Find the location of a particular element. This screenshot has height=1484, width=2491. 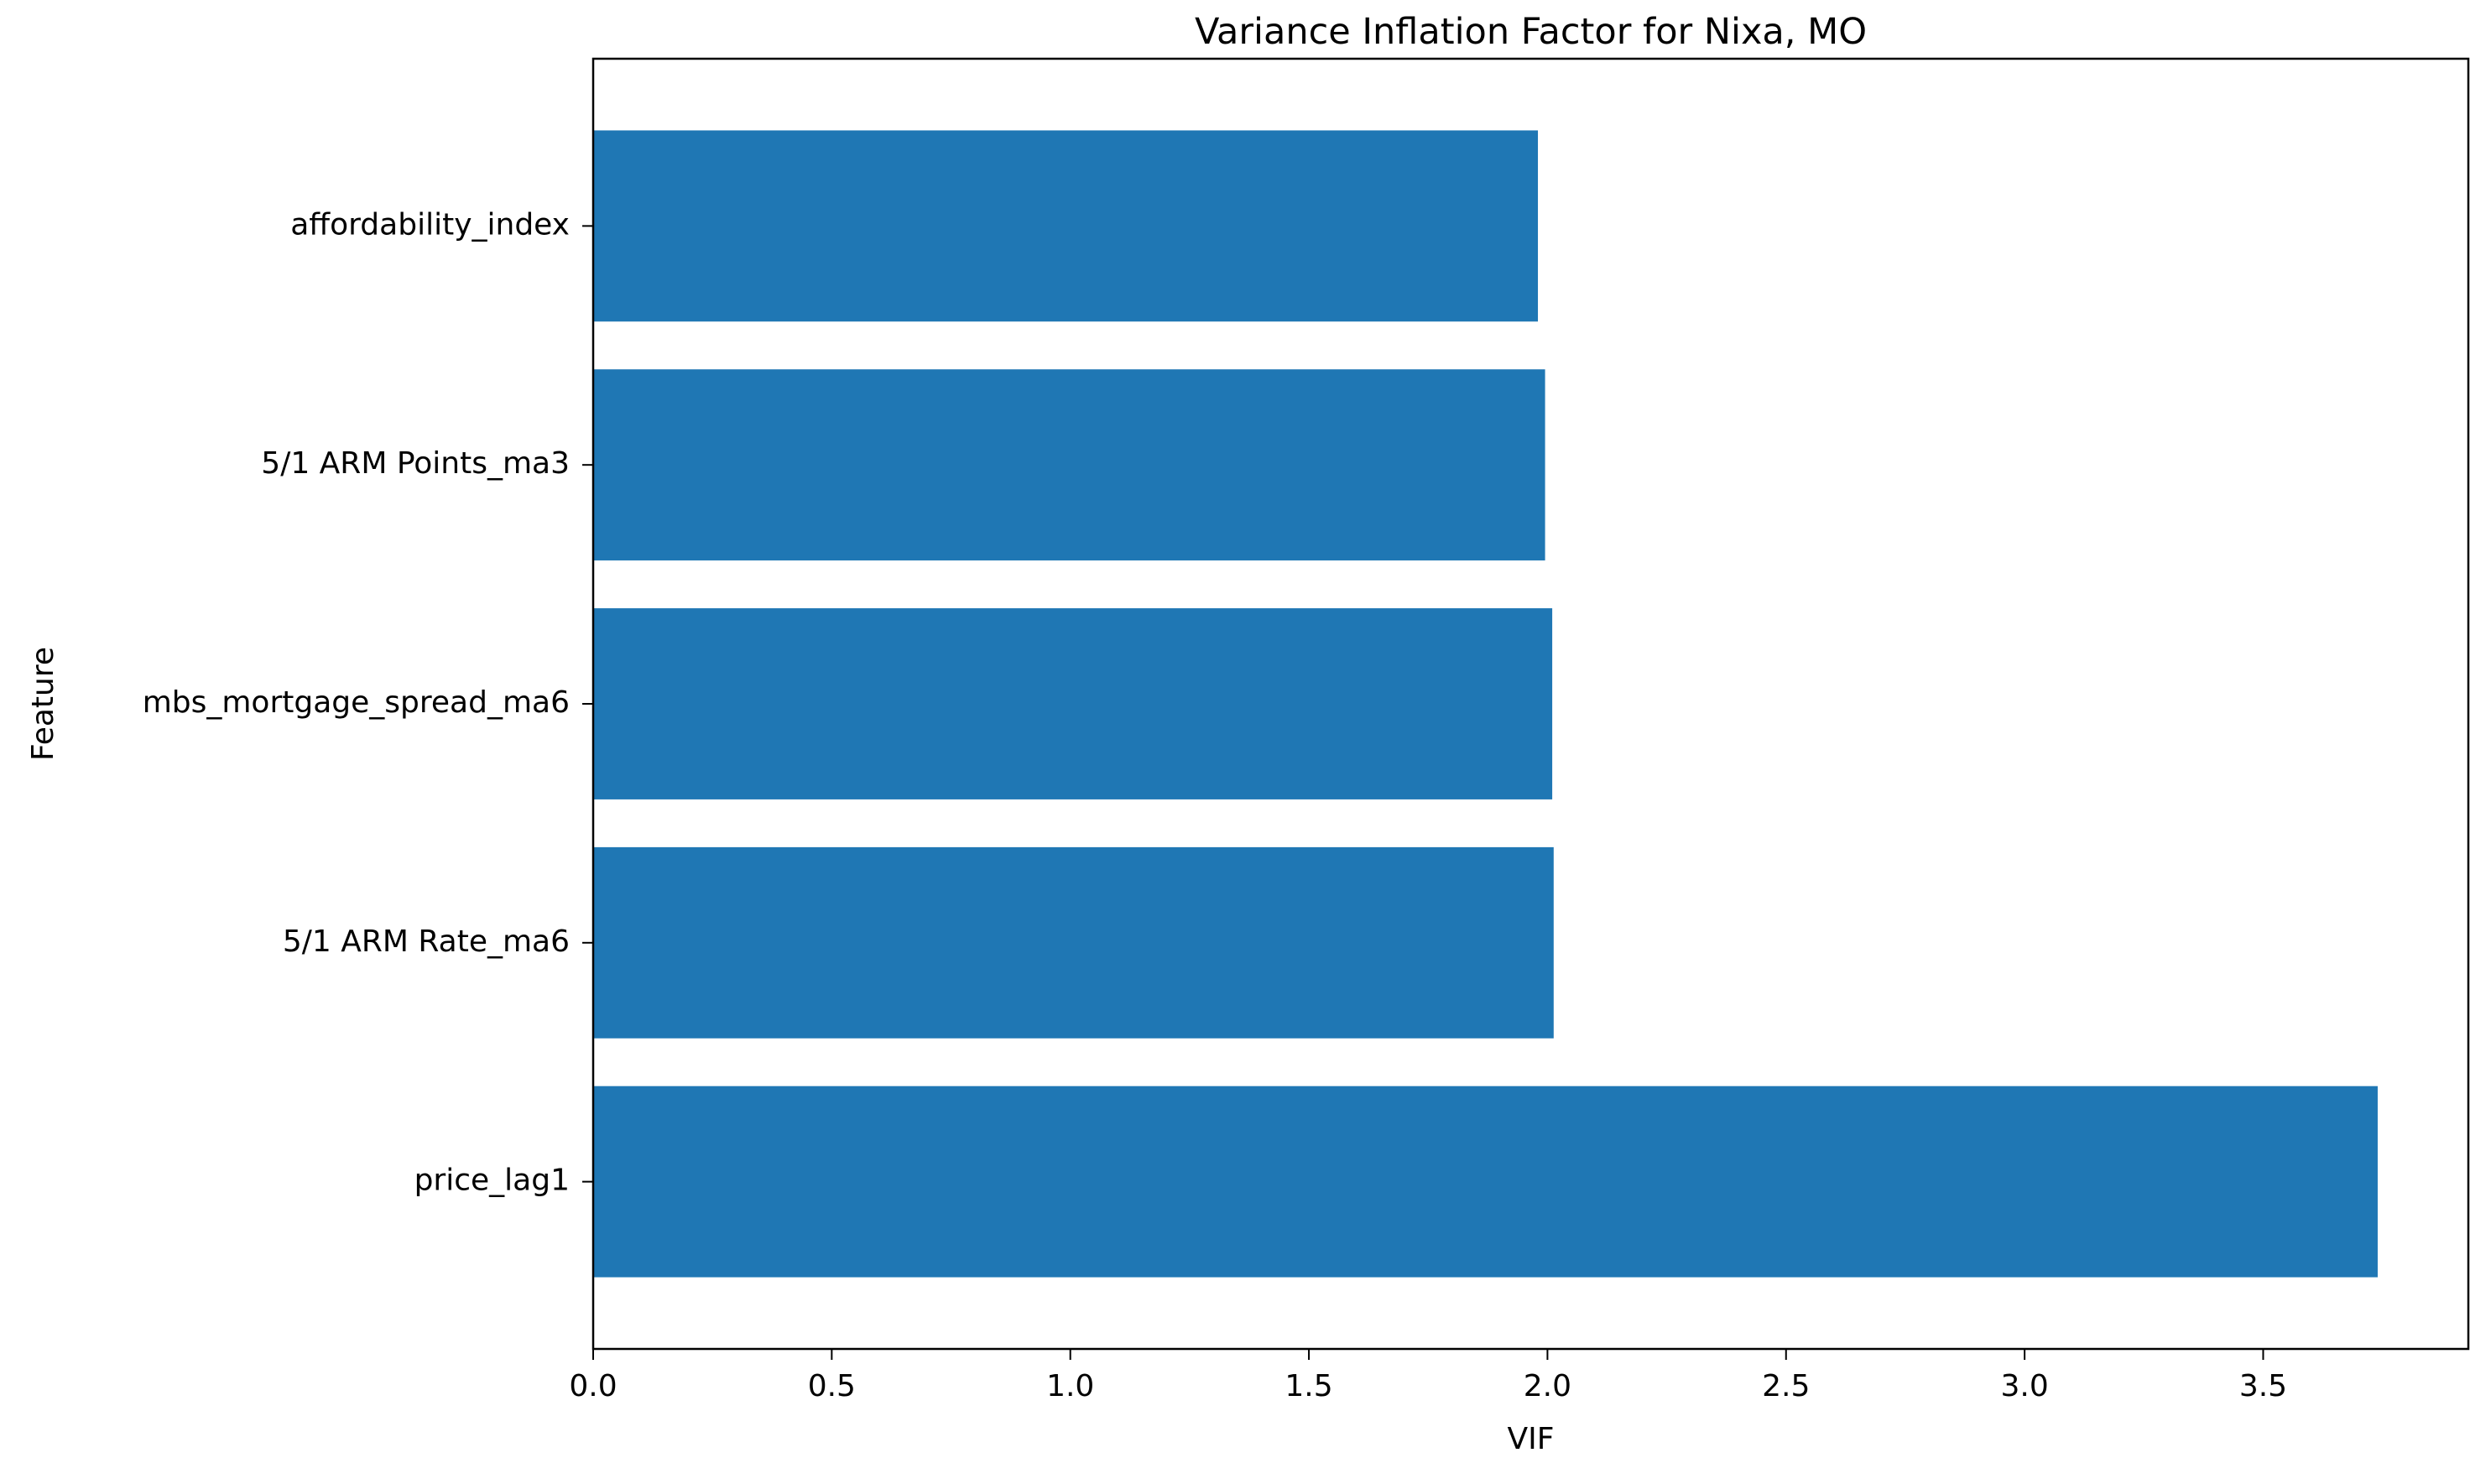

x-tick-label: 2.5 is located at coordinates (1786, 1386).